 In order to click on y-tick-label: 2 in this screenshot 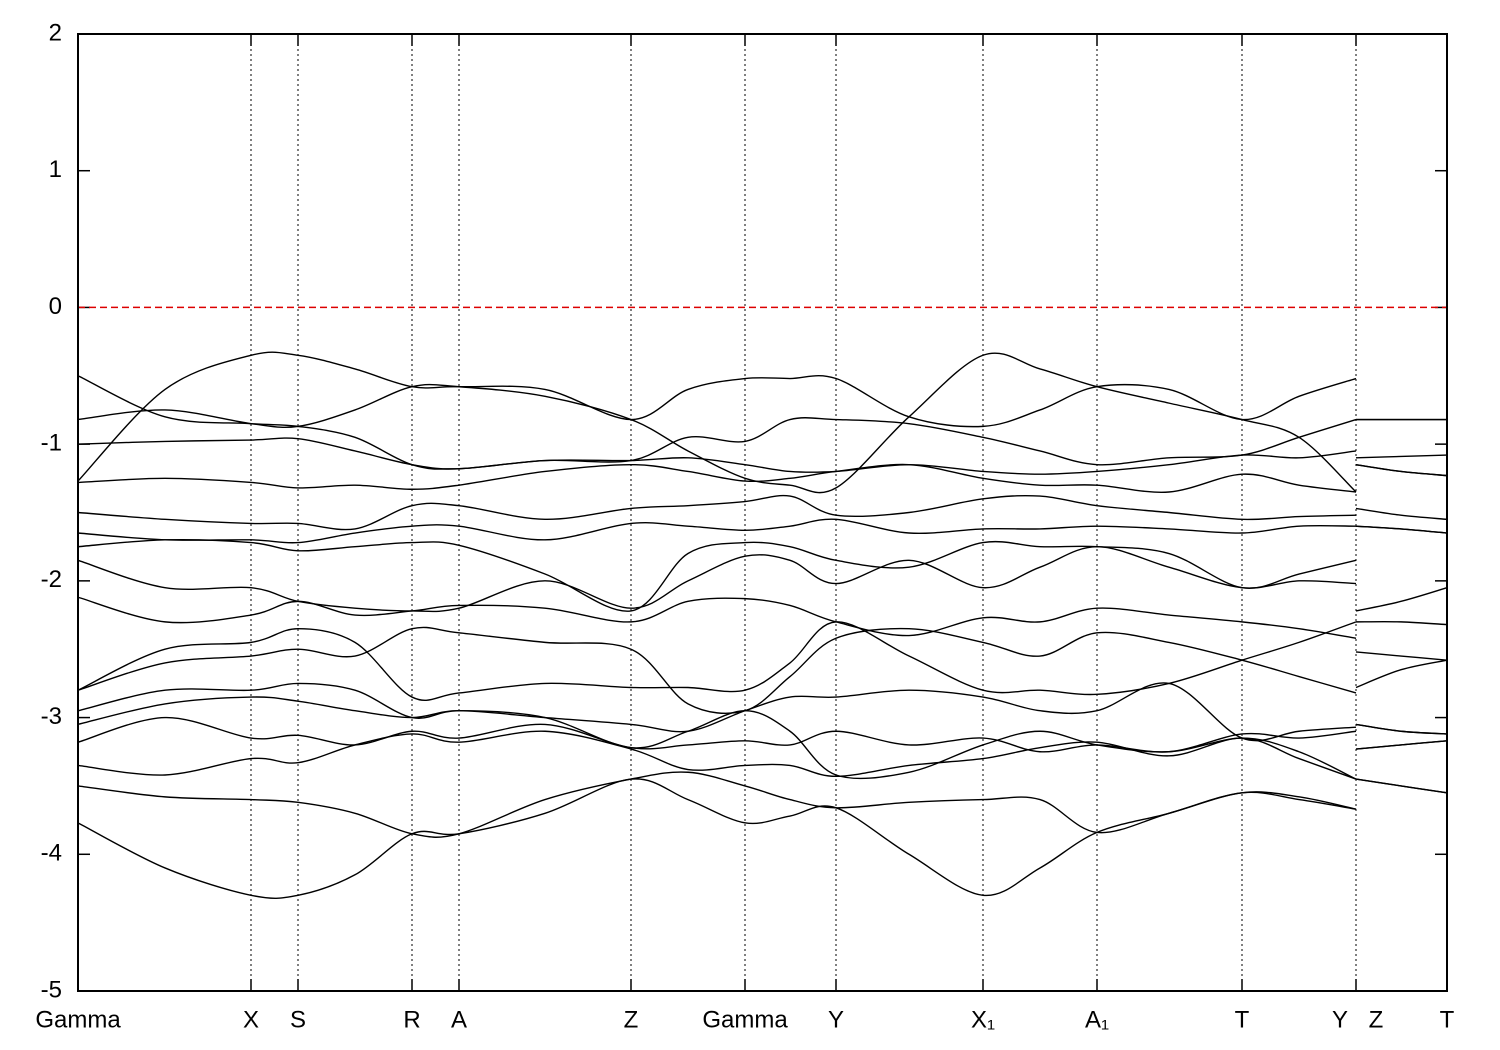, I will do `click(55, 32)`.